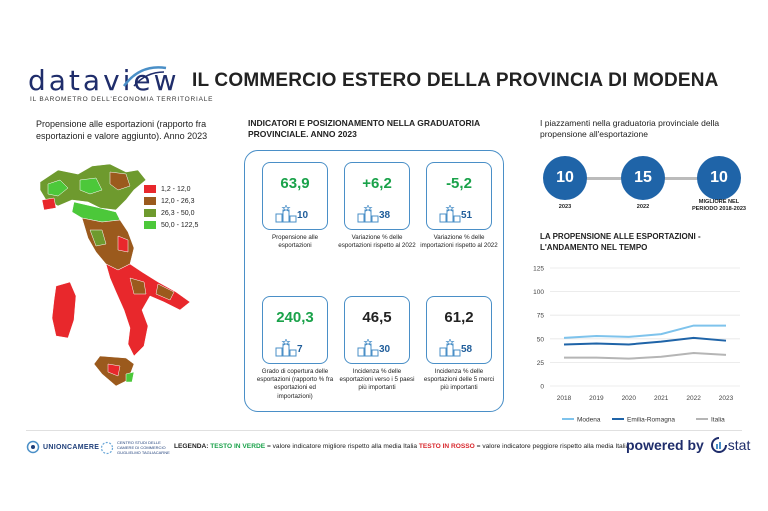  Describe the element at coordinates (459, 317) in the screenshot. I see `indicator-value: 61,2` at that location.